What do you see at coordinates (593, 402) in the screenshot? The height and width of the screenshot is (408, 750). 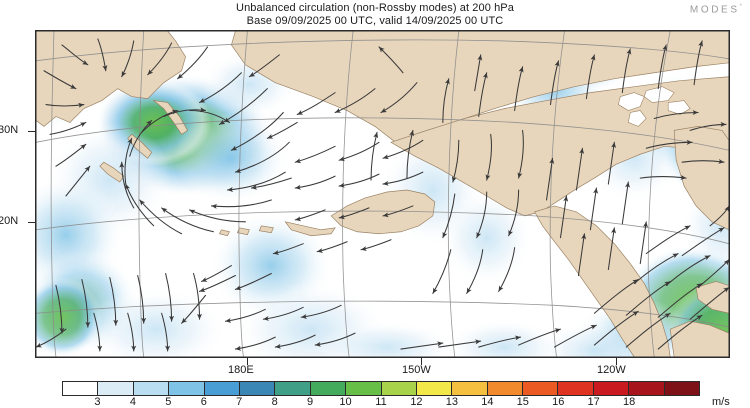 I see `colorbar-tick-17: 17` at bounding box center [593, 402].